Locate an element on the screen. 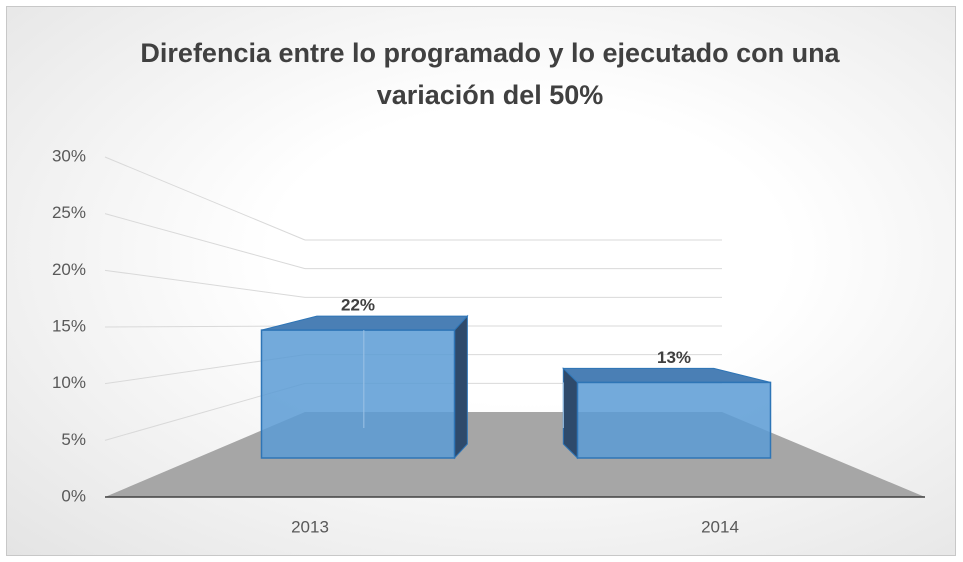 The image size is (963, 562). data-label: 13% is located at coordinates (674, 357).